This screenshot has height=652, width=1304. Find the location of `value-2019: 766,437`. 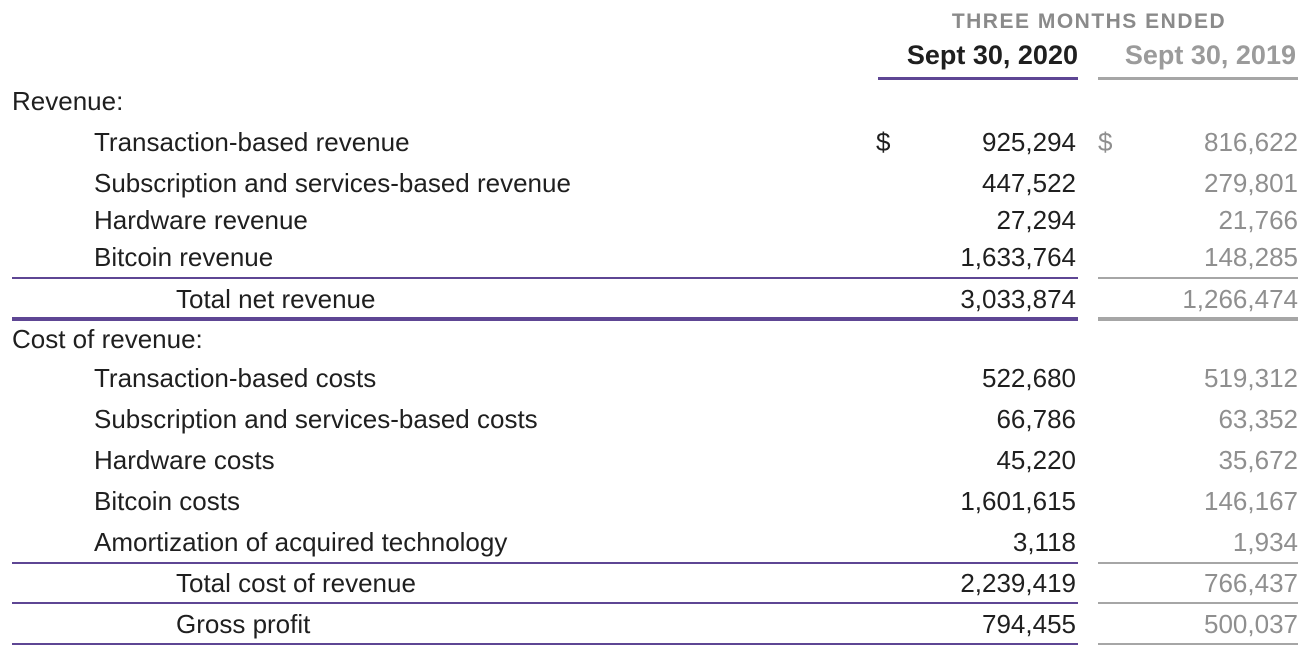

value-2019: 766,437 is located at coordinates (1251, 583).